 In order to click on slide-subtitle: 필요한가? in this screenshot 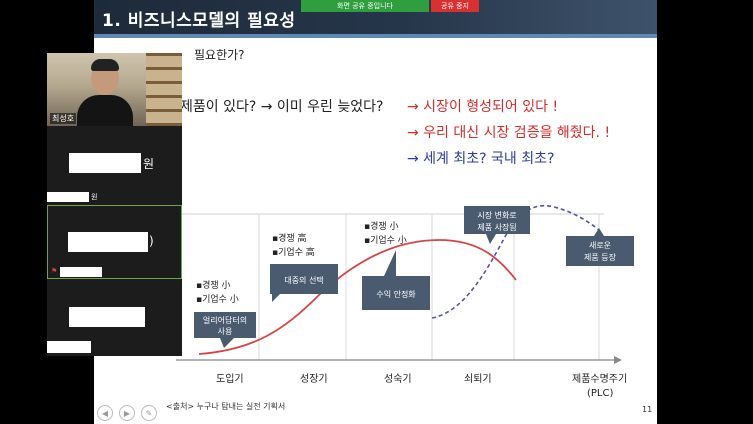, I will do `click(219, 55)`.